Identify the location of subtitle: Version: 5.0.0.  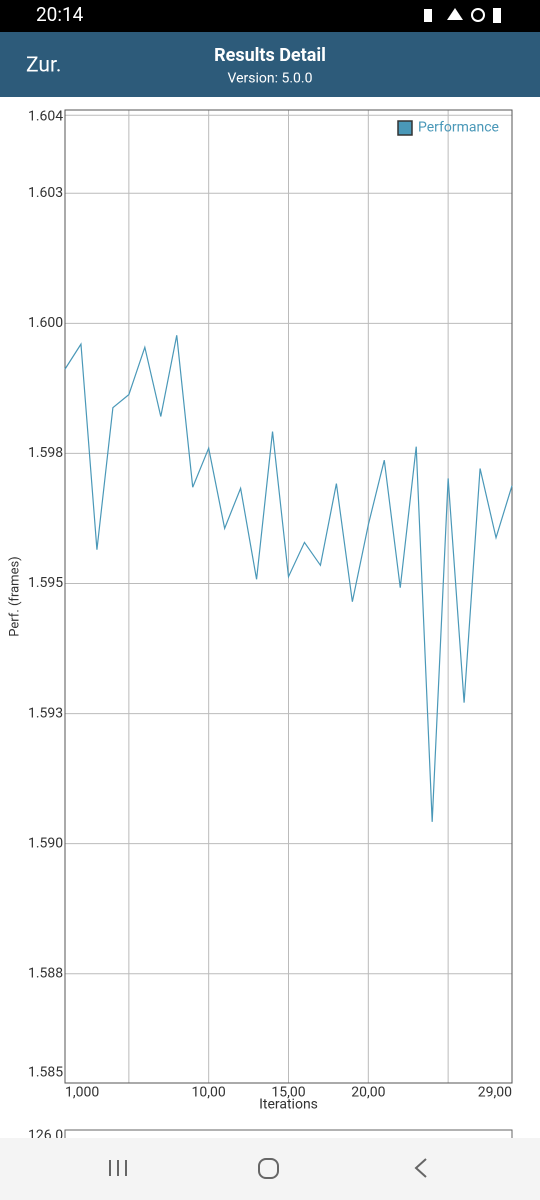
(270, 79).